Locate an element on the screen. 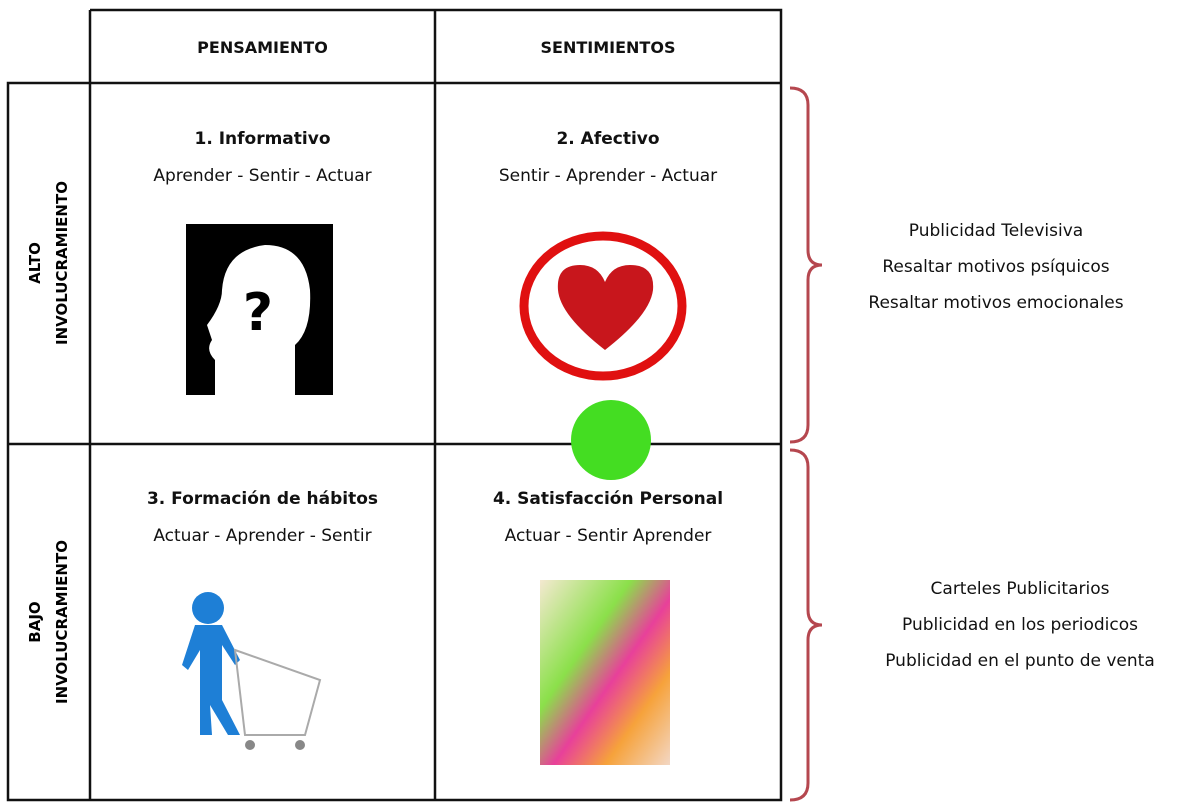  note: Publicidad en los periodicos is located at coordinates (1020, 625).